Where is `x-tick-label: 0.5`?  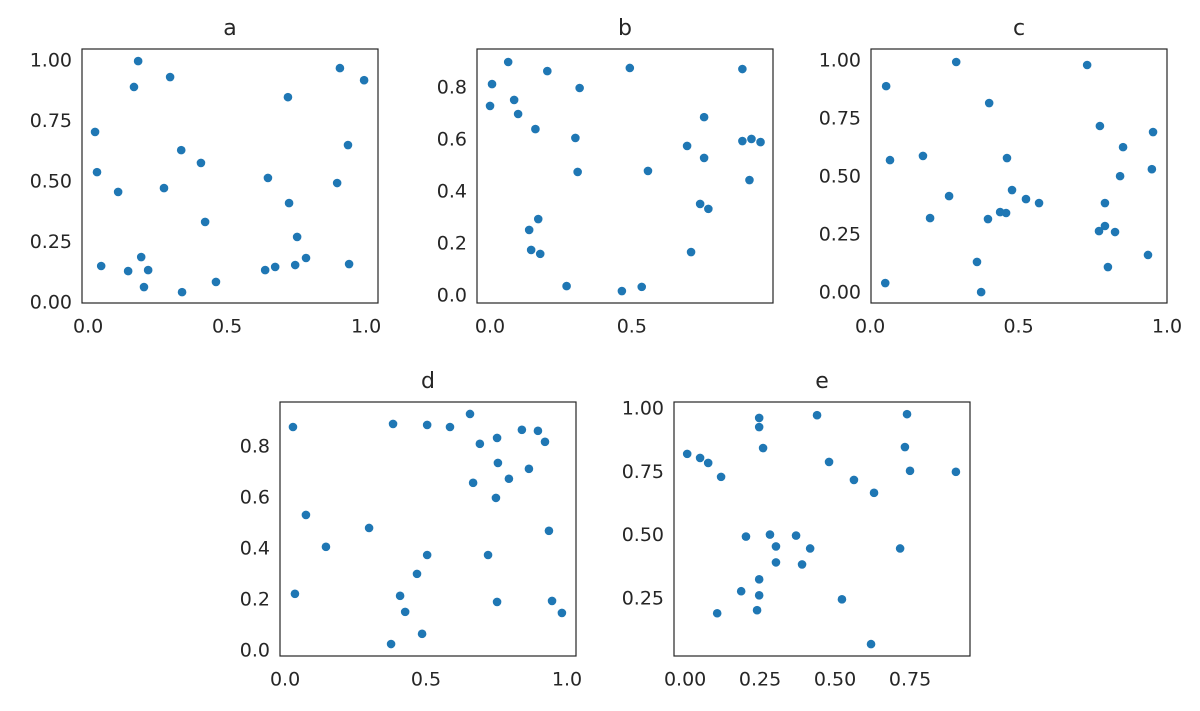 x-tick-label: 0.5 is located at coordinates (227, 327).